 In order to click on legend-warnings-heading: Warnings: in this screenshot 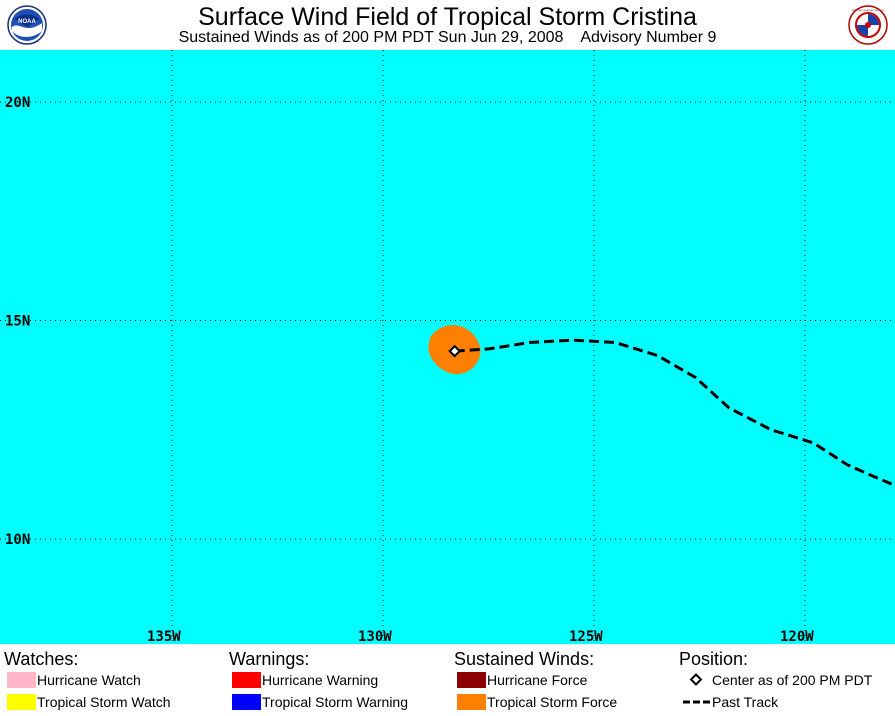, I will do `click(269, 659)`.